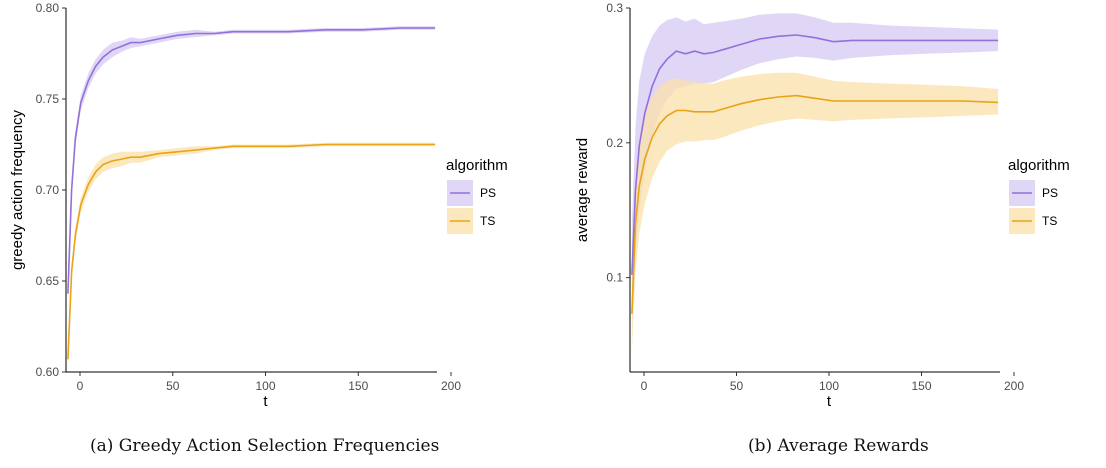  I want to click on y-tick-label: 0.60, so click(48, 372).